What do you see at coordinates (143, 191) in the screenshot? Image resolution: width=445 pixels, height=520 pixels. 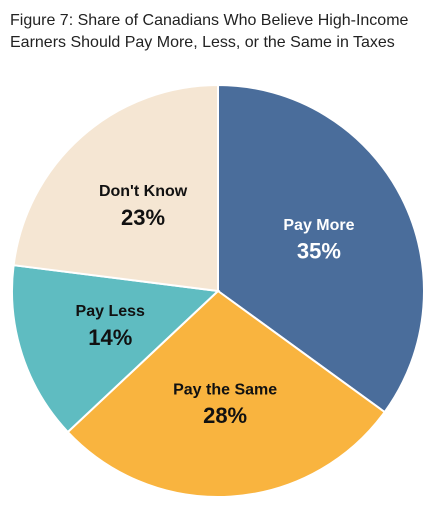 I see `slice-label: Don't Know` at bounding box center [143, 191].